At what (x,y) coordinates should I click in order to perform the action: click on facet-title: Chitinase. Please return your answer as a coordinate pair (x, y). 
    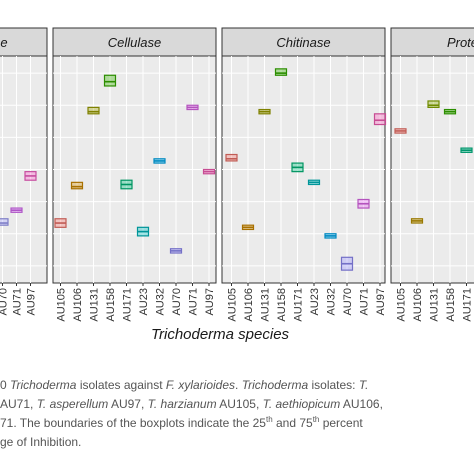
    Looking at the image, I should click on (303, 42).